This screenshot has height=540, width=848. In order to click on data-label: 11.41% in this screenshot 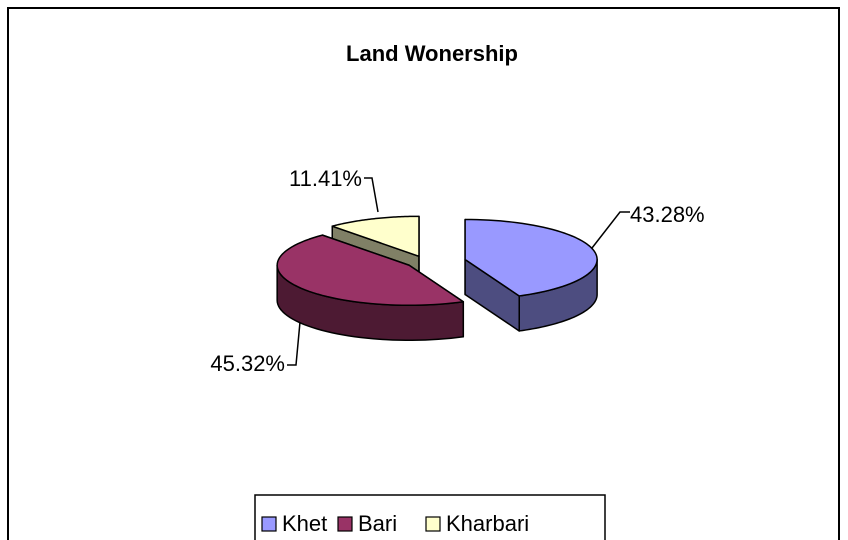, I will do `click(325, 178)`.